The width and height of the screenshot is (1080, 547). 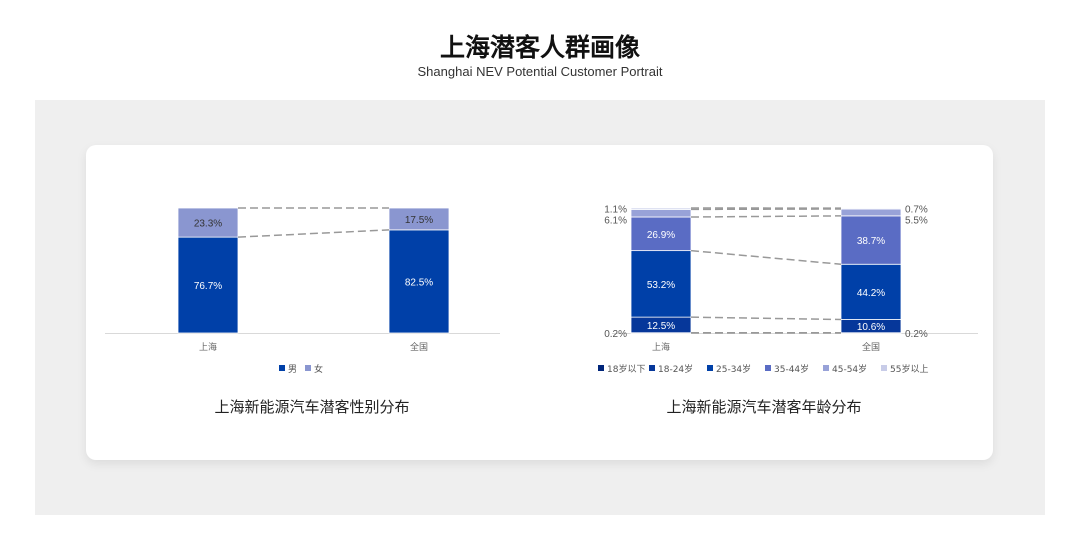 I want to click on page-subtitle: Shanghai NEV Potential Customer Portrait, so click(x=540, y=71).